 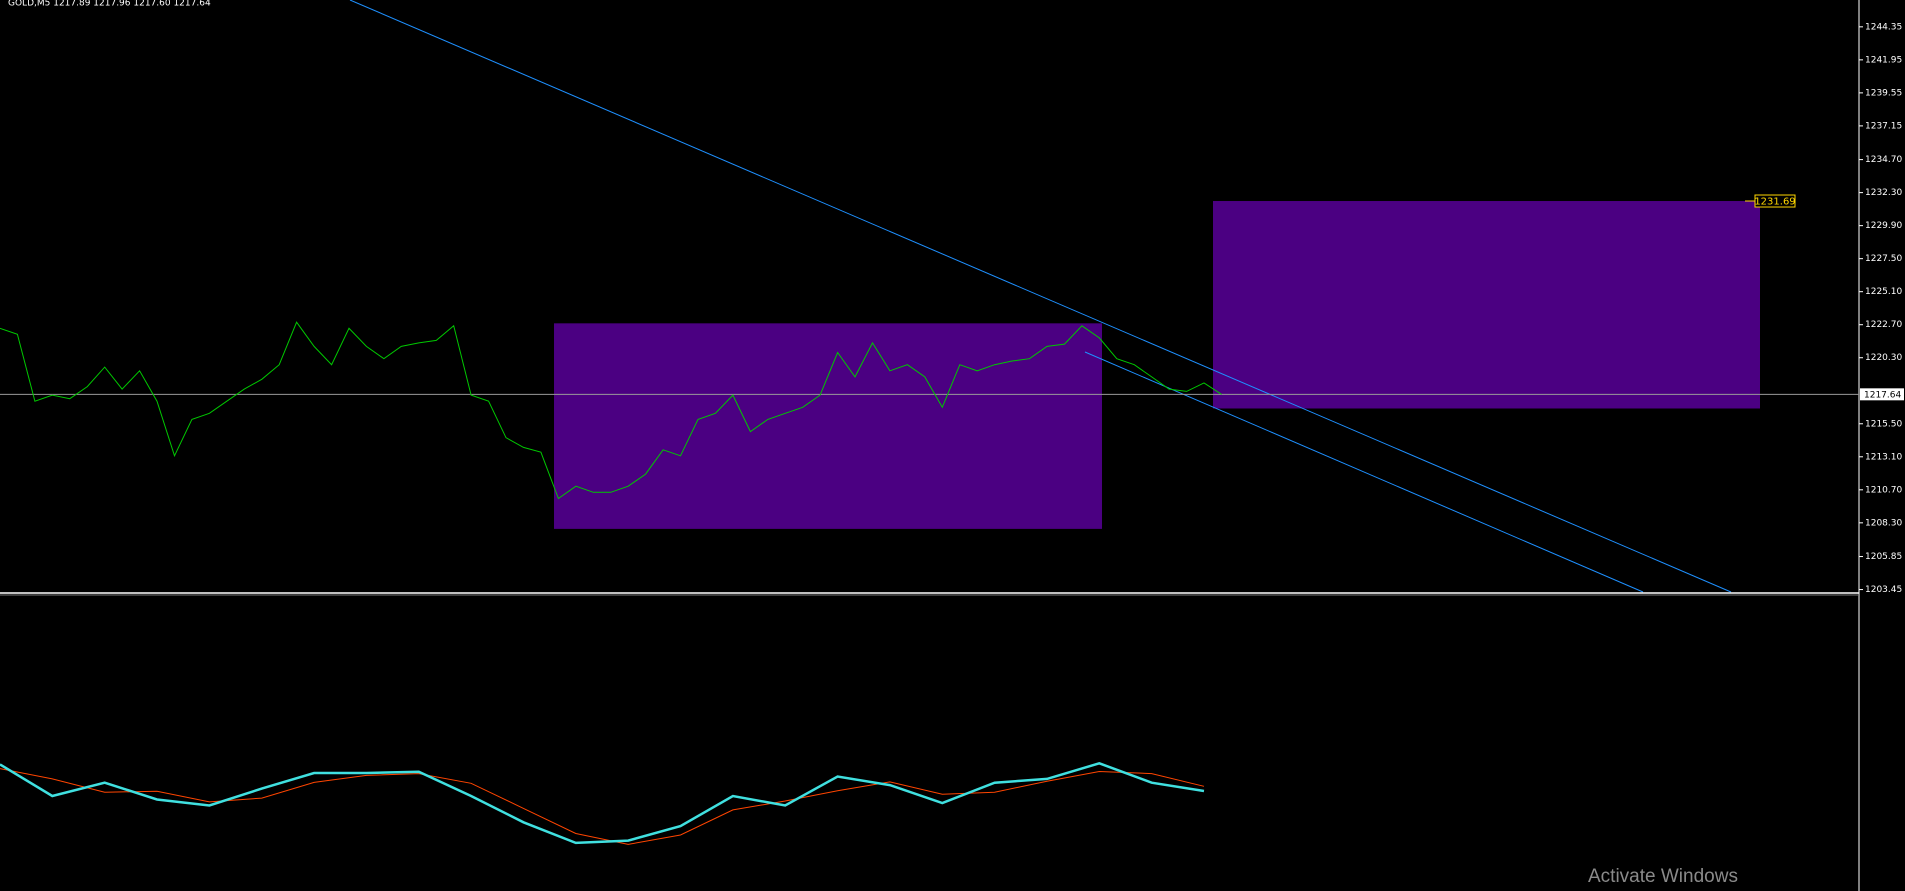 What do you see at coordinates (1883, 523) in the screenshot?
I see `y-tick-label: 1208.30` at bounding box center [1883, 523].